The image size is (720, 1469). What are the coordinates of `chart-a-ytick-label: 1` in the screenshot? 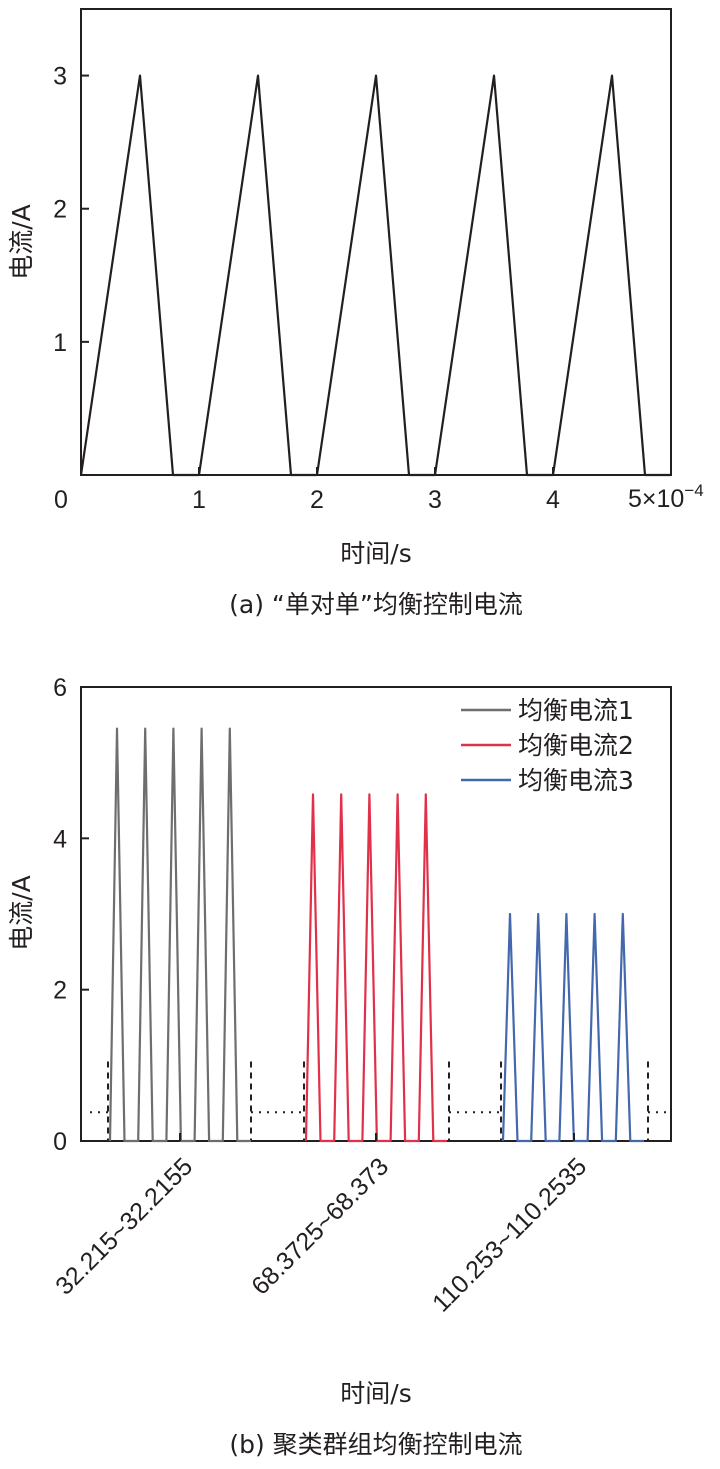 It's located at (60, 343).